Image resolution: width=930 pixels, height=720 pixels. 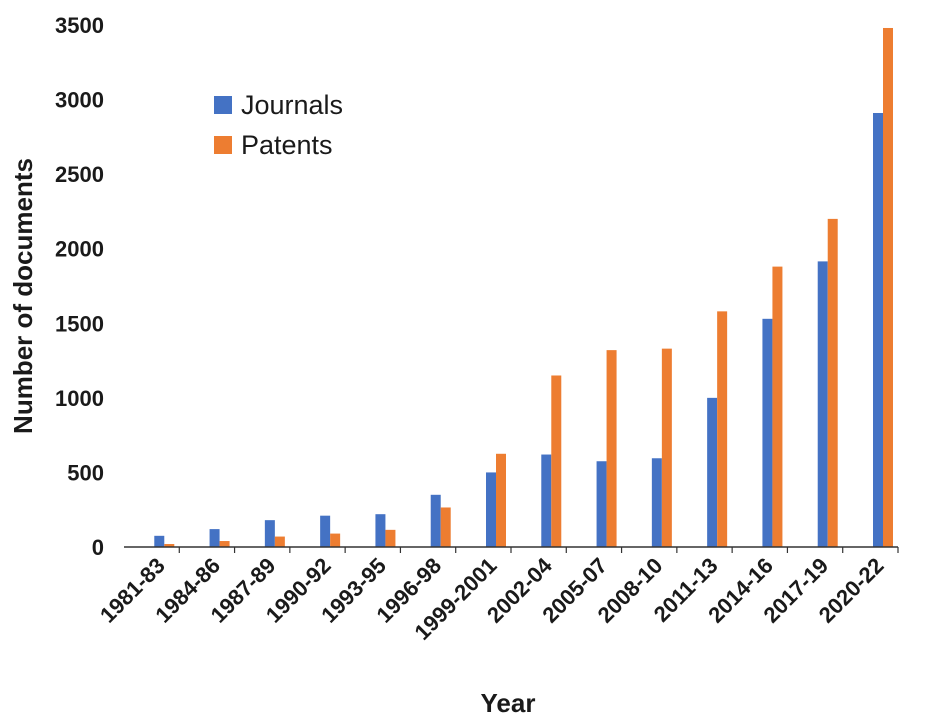 I want to click on y-tick-label: 0, so click(x=98, y=547).